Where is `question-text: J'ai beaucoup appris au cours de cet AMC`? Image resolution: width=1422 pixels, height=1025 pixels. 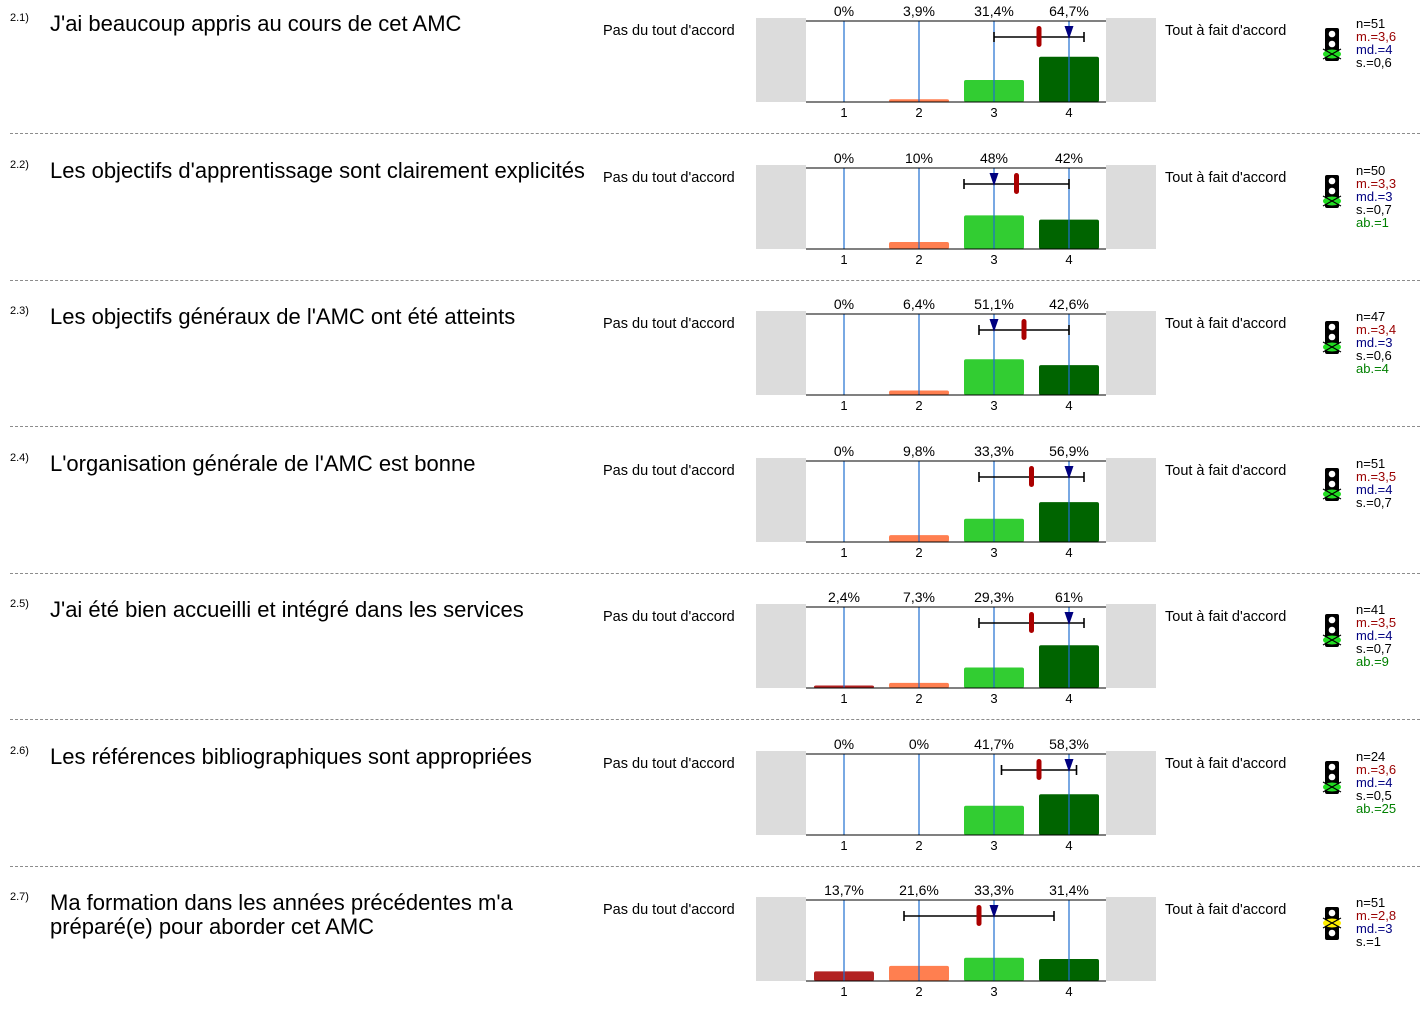 question-text: J'ai beaucoup appris au cours de cet AMC is located at coordinates (256, 23).